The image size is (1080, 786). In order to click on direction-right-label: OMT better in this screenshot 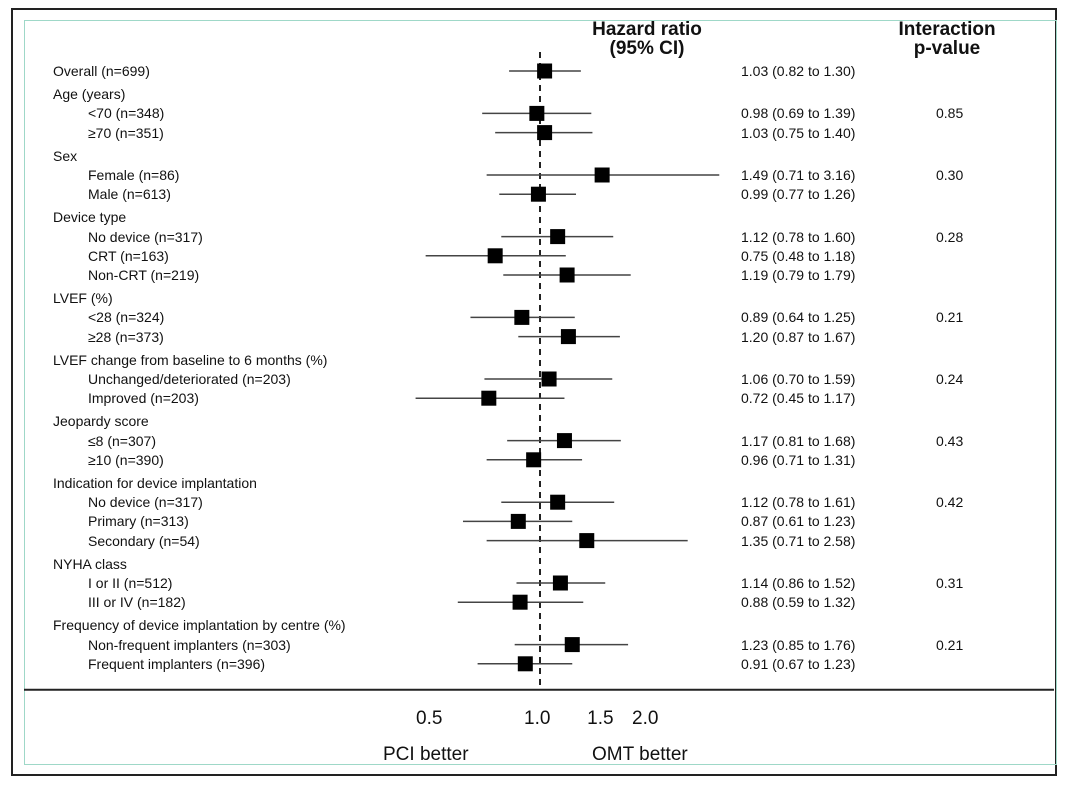, I will do `click(640, 754)`.